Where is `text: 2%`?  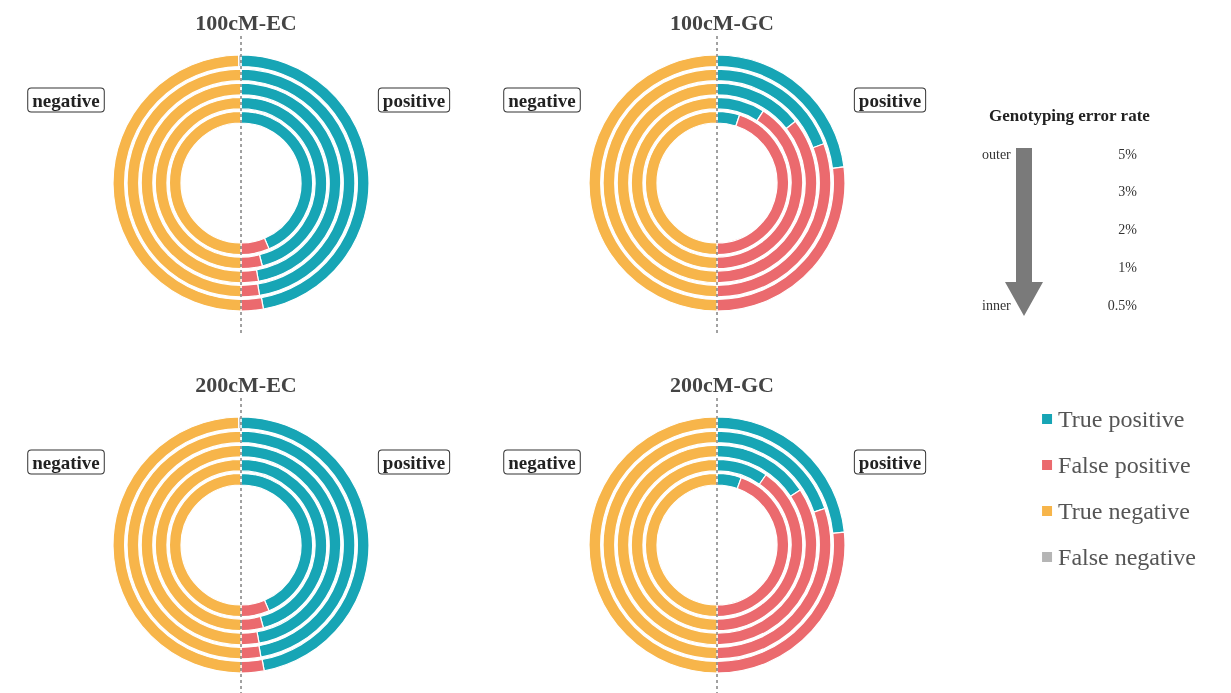
text: 2% is located at coordinates (1128, 229).